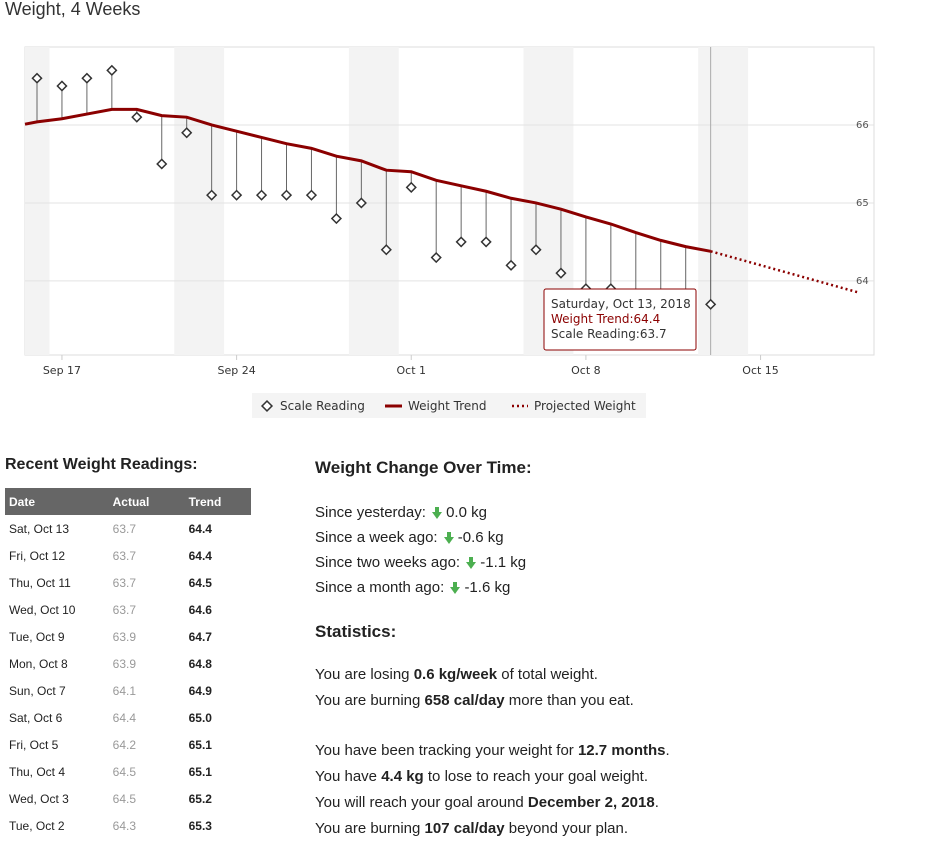 The width and height of the screenshot is (939, 852). I want to click on x-tick-label: Oct 8, so click(586, 370).